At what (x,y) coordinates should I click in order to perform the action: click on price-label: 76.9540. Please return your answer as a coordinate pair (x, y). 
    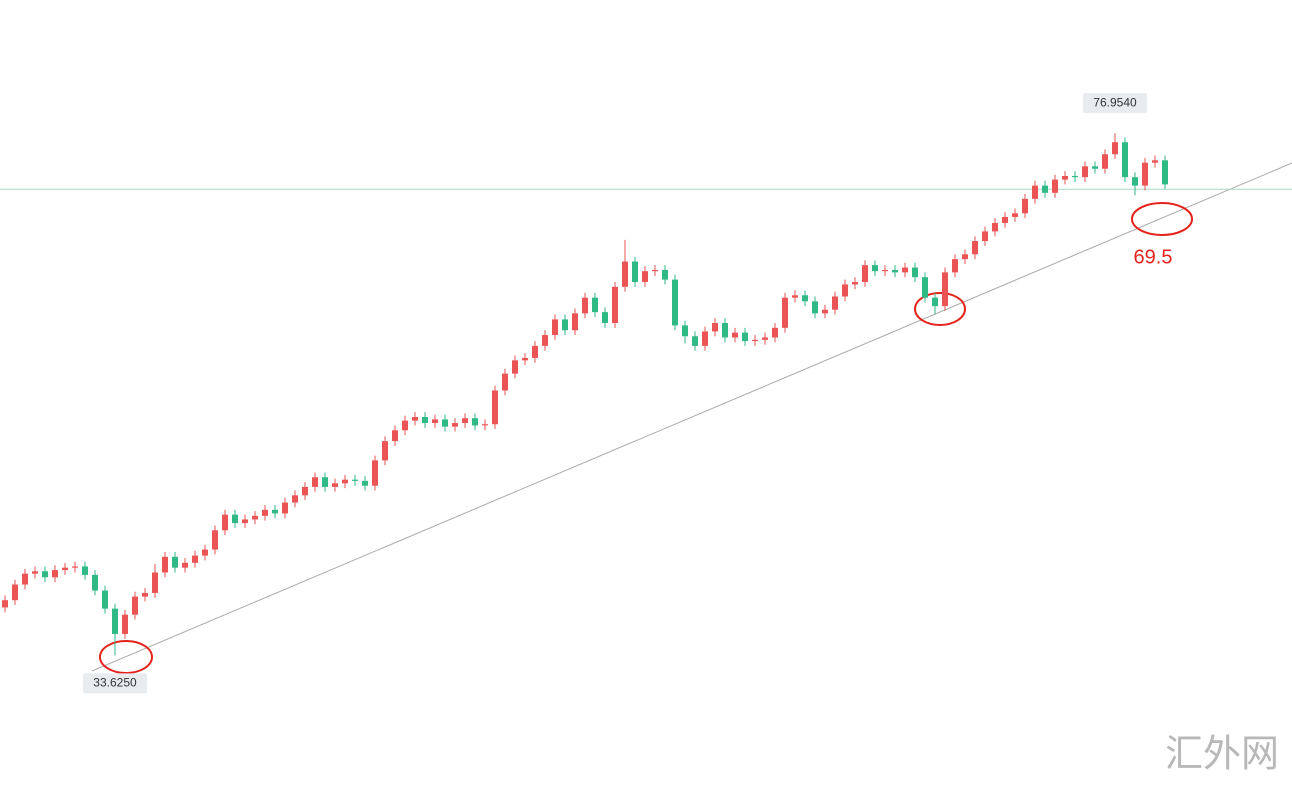
    Looking at the image, I should click on (1115, 102).